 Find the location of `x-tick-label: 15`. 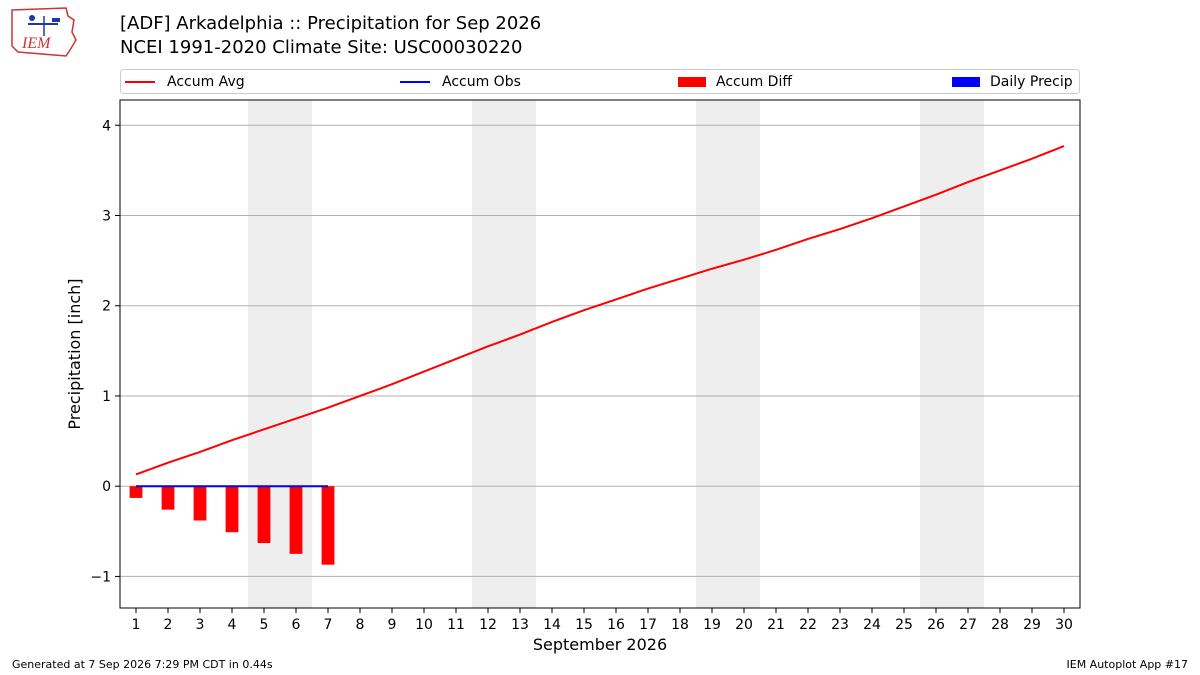

x-tick-label: 15 is located at coordinates (584, 625).